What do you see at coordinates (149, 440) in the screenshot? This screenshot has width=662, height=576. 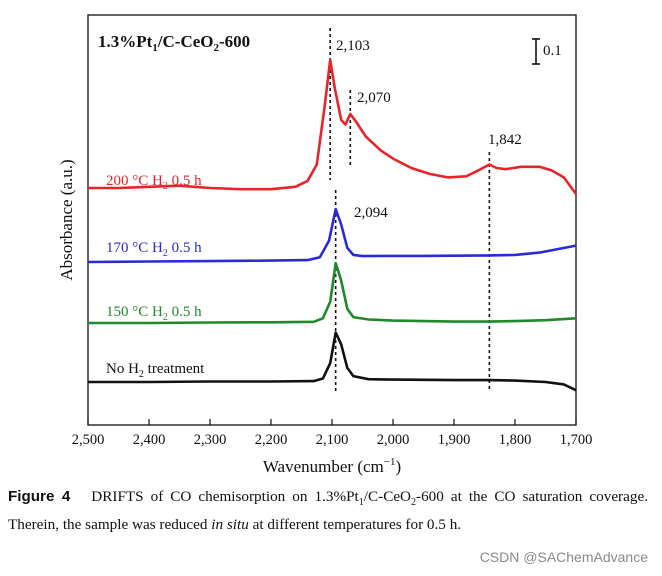 I see `x-tick-label: 2,400` at bounding box center [149, 440].